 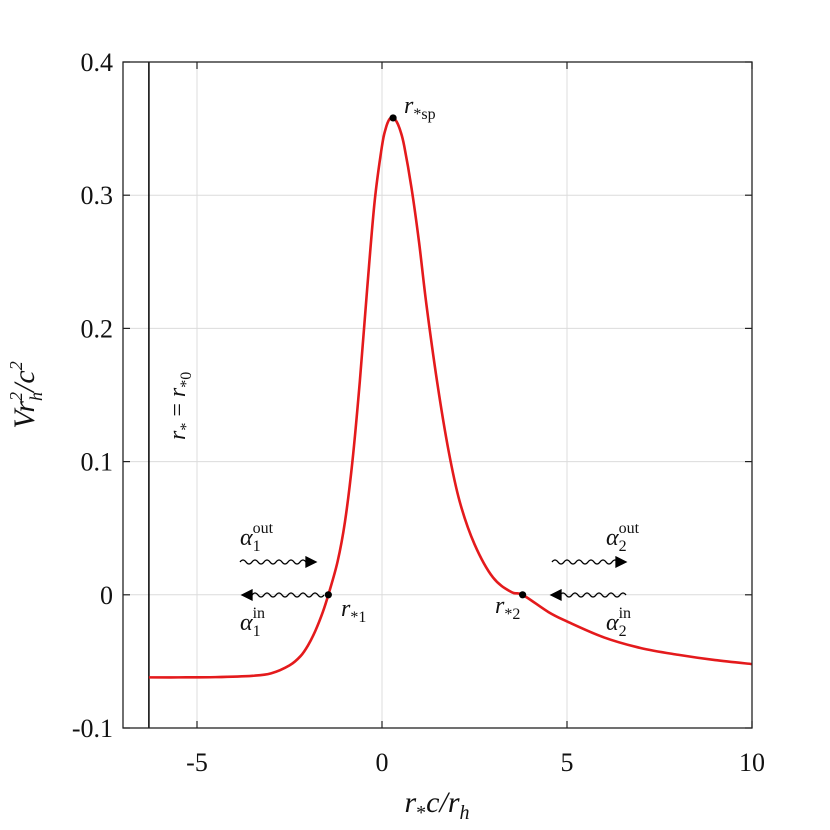 I want to click on alpha2-out-label: α2out, so click(x=623, y=537).